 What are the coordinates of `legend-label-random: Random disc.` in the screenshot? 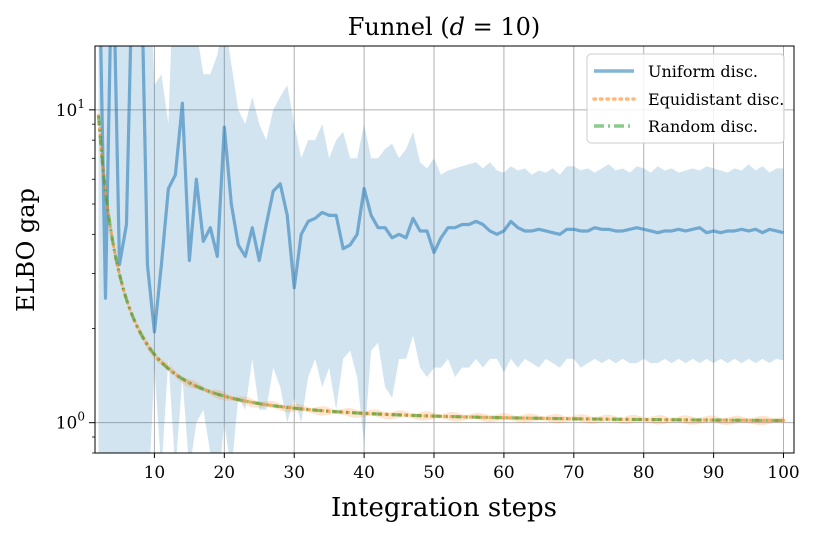 It's located at (703, 126).